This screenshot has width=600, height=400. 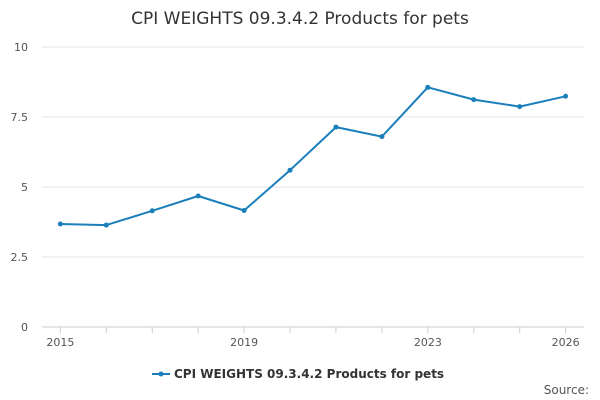 What do you see at coordinates (313, 329) in the screenshot?
I see `axes` at bounding box center [313, 329].